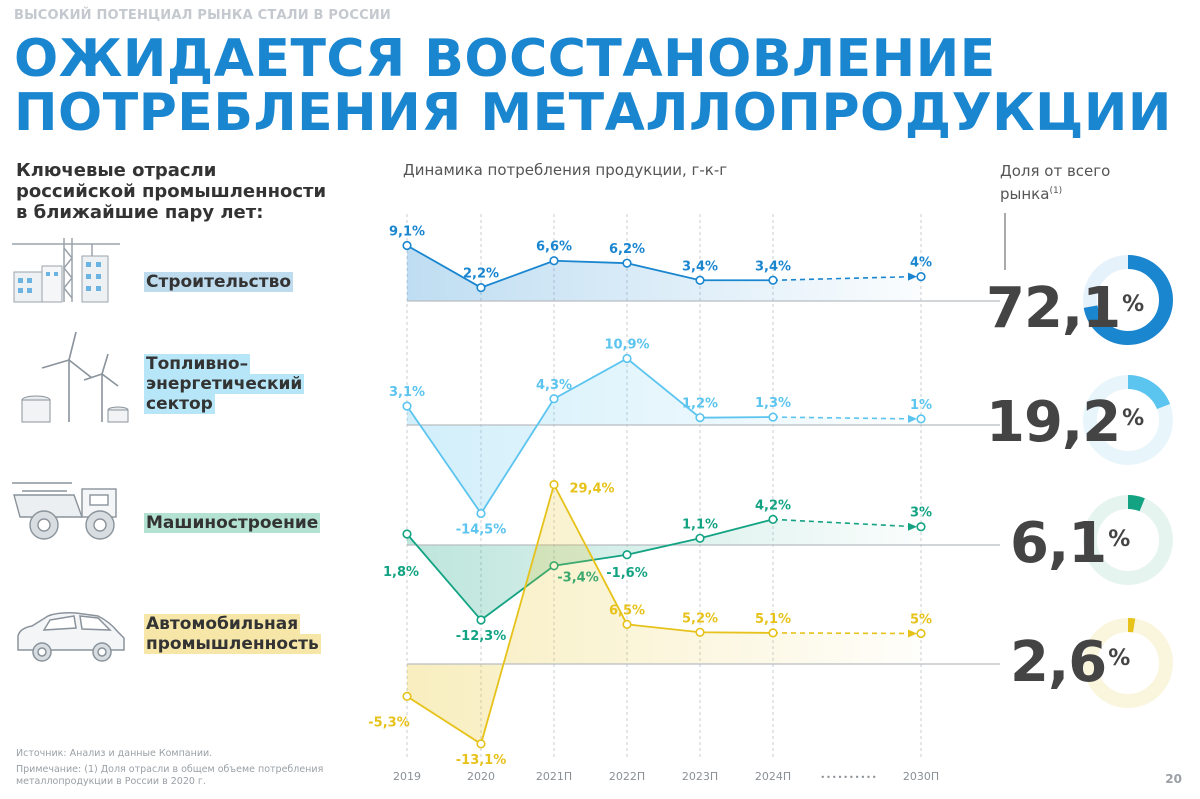  What do you see at coordinates (388, 722) in the screenshot?
I see `data-label: -5,3%` at bounding box center [388, 722].